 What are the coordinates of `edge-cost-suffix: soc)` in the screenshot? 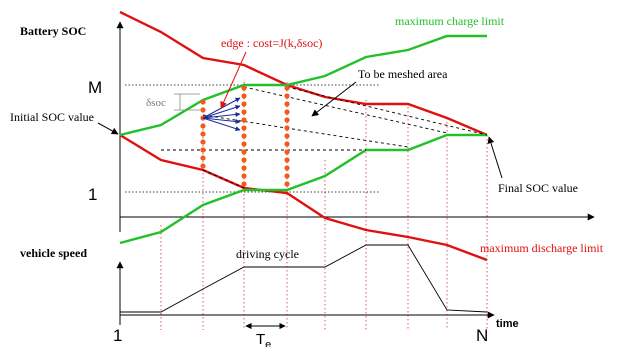 It's located at (312, 43).